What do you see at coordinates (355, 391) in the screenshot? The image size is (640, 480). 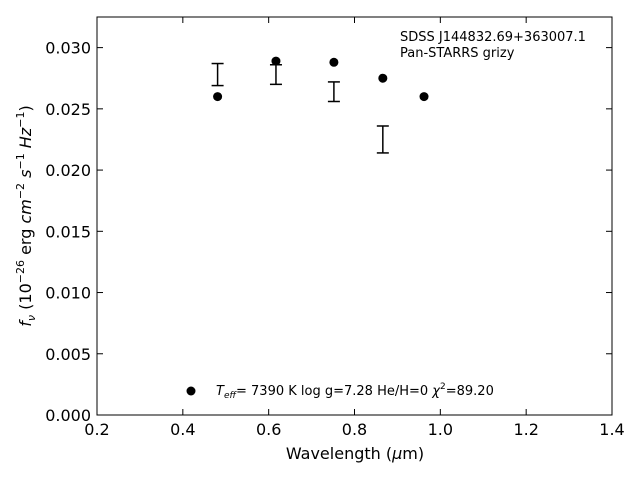 I see `legend-model-label: Teff= 7390 K log g=7.28 He/H=0 χ2=89.20` at bounding box center [355, 391].